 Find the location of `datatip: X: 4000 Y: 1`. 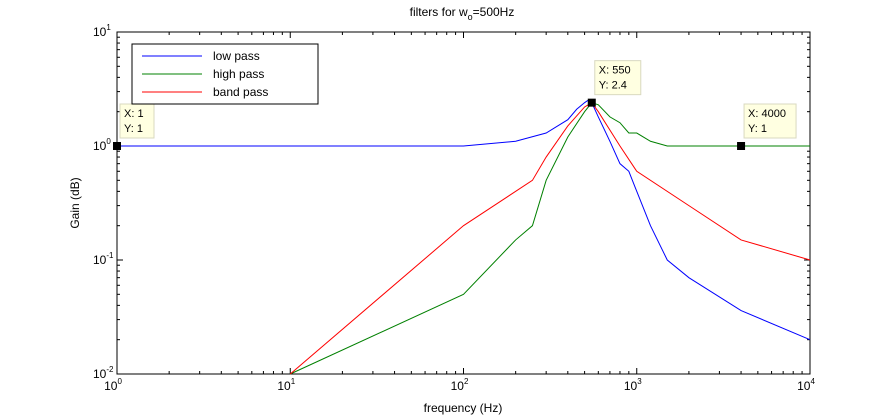

datatip: X: 4000 Y: 1 is located at coordinates (767, 126).